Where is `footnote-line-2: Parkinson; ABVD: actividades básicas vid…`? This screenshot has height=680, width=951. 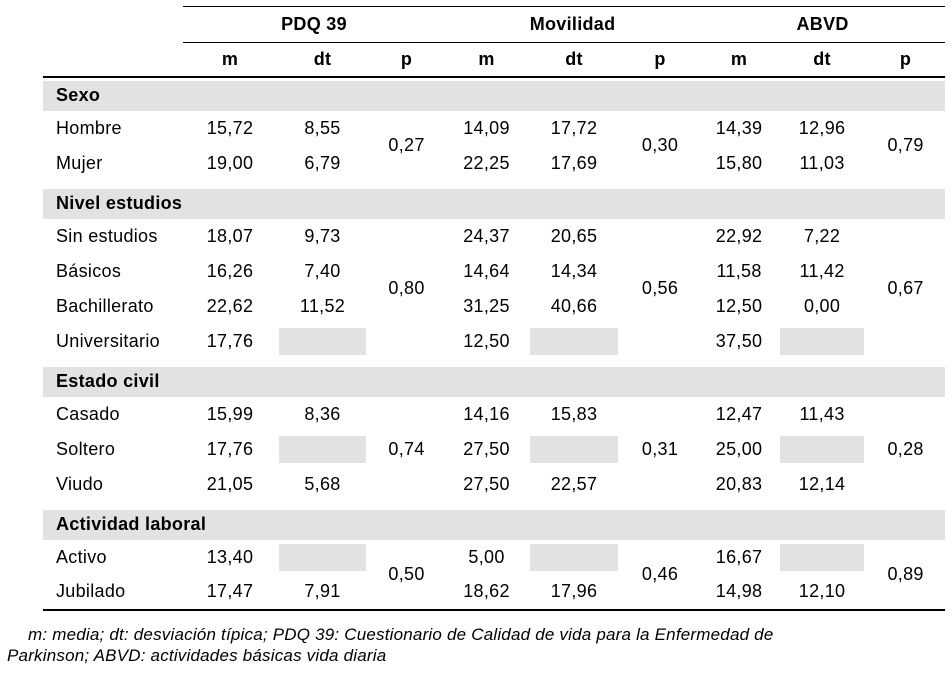 footnote-line-2: Parkinson; ABVD: actividades básicas vid… is located at coordinates (197, 655).